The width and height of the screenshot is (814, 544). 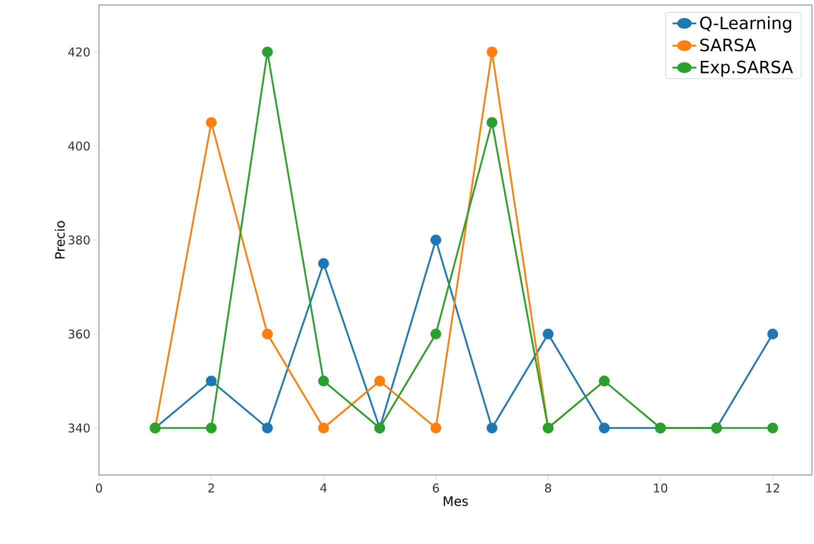 What do you see at coordinates (661, 488) in the screenshot?
I see `x-tick-label: 10` at bounding box center [661, 488].